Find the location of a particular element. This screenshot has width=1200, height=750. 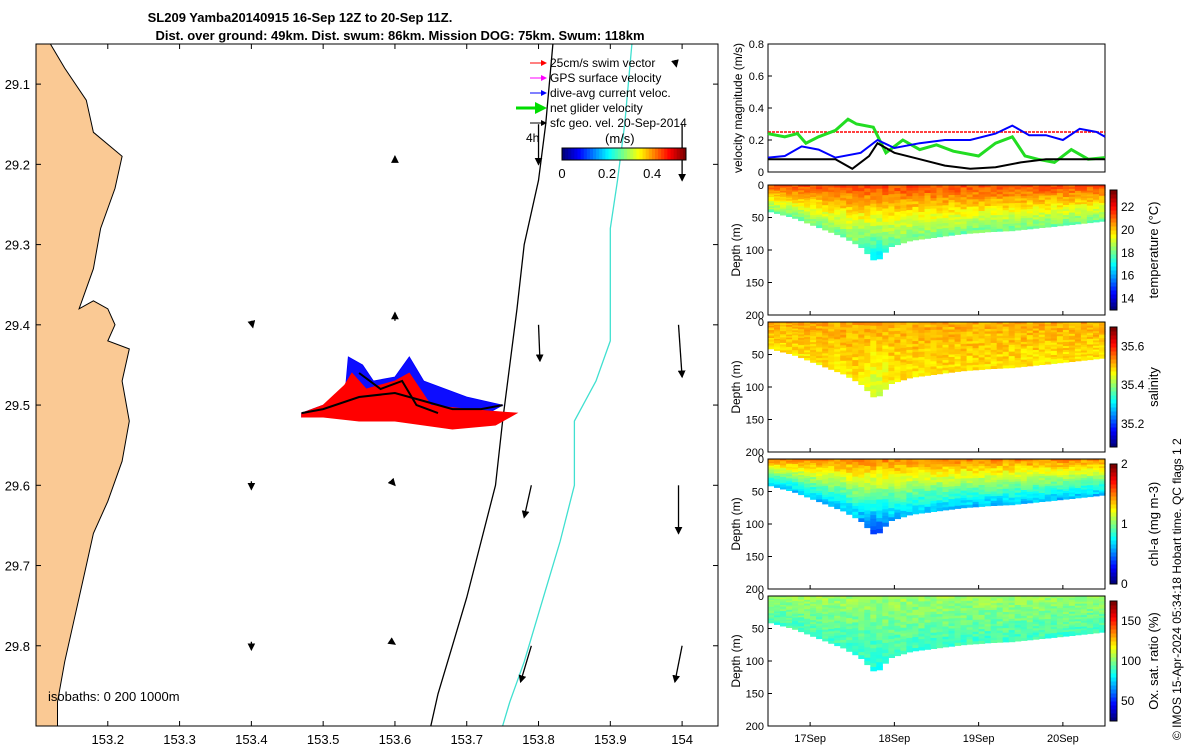

velocity-y-ticks: 00.20.40.60.8 is located at coordinates (760, 109).